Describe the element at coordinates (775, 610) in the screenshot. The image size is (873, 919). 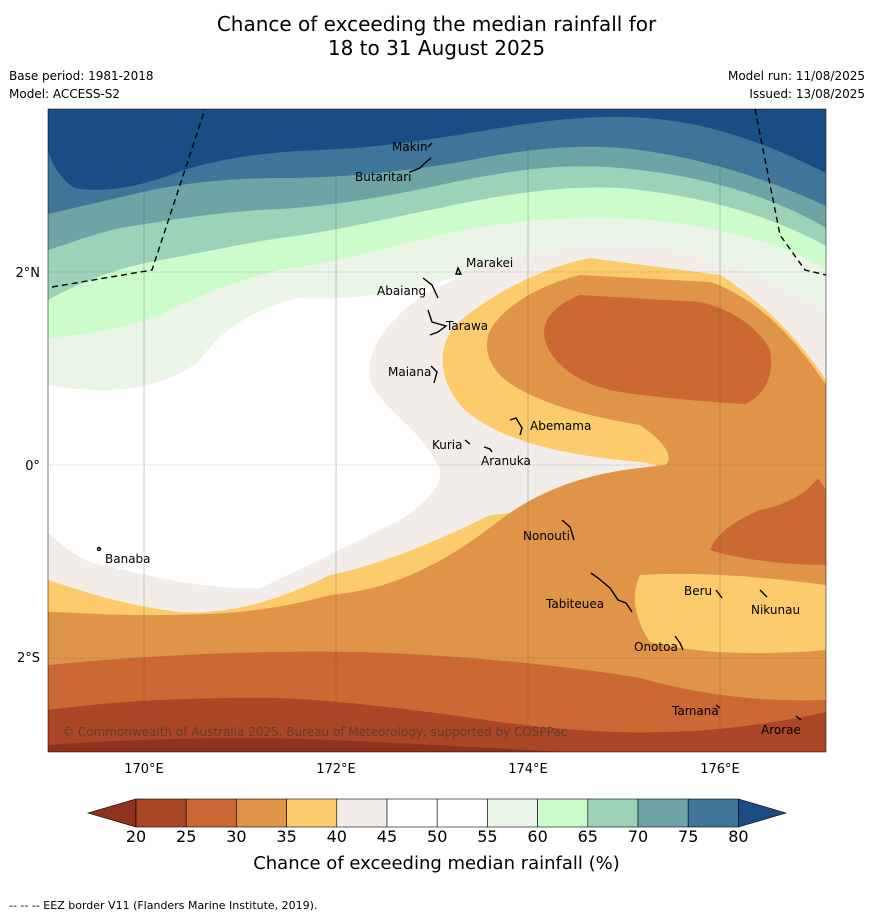
I see `label-nikunau: Nikunau` at that location.